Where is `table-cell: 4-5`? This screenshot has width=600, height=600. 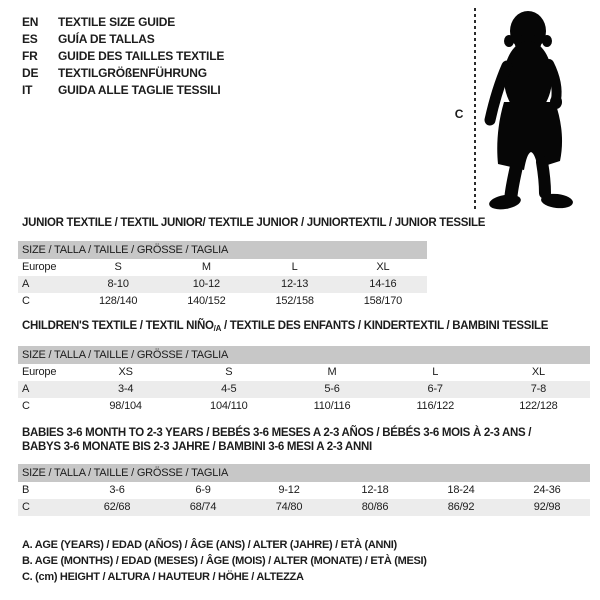
table-cell: 4-5 is located at coordinates (229, 389).